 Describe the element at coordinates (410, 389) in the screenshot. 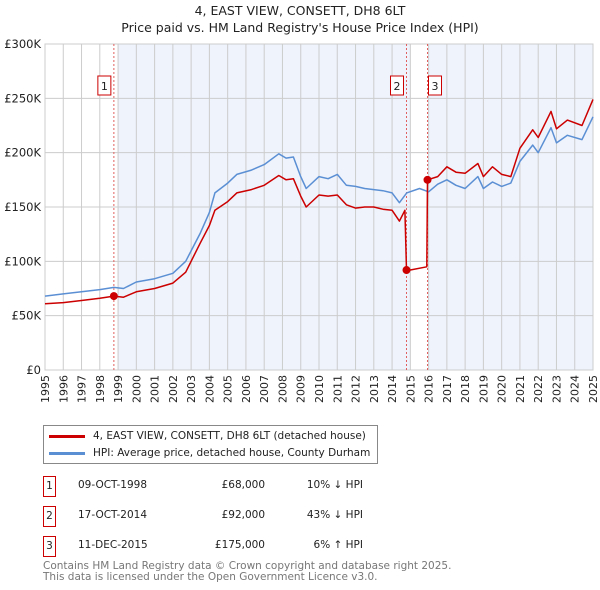

I see `x-tick-label: 2015` at that location.